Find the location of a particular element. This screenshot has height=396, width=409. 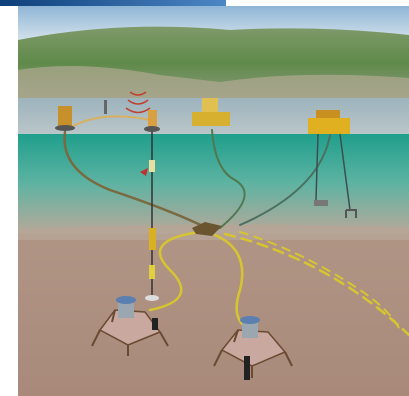

signal-waves is located at coordinates (138, 102).